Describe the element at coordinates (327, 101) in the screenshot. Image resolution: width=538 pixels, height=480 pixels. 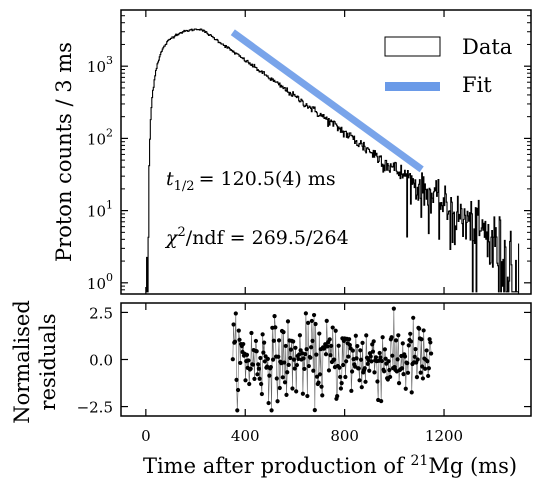
I see `fit-line` at that location.